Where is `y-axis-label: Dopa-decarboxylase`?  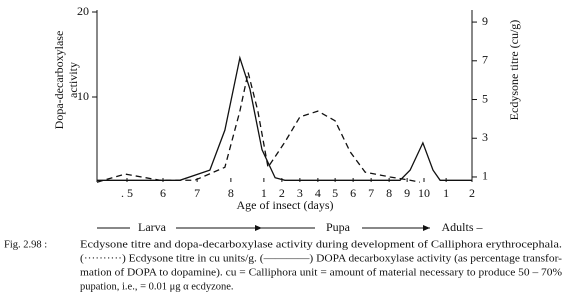 y-axis-label: Dopa-decarboxylase is located at coordinates (59, 80).